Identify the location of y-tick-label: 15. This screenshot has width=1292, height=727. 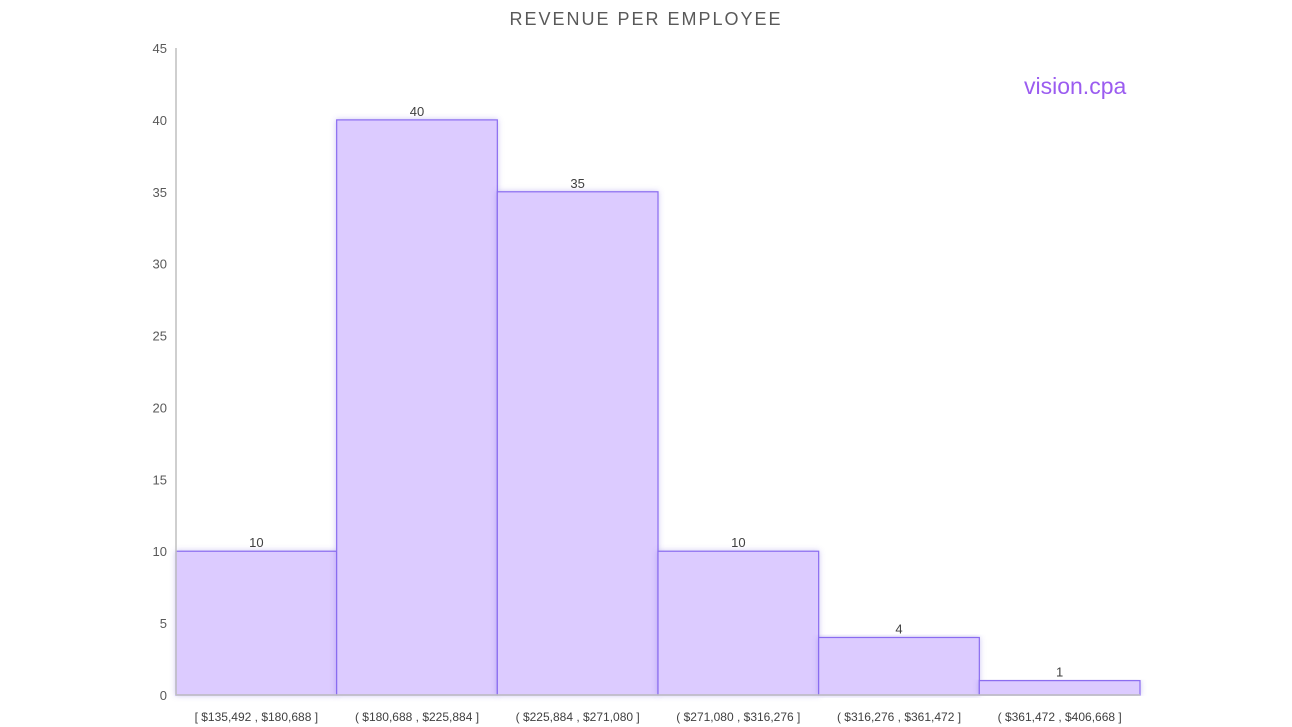
(160, 479).